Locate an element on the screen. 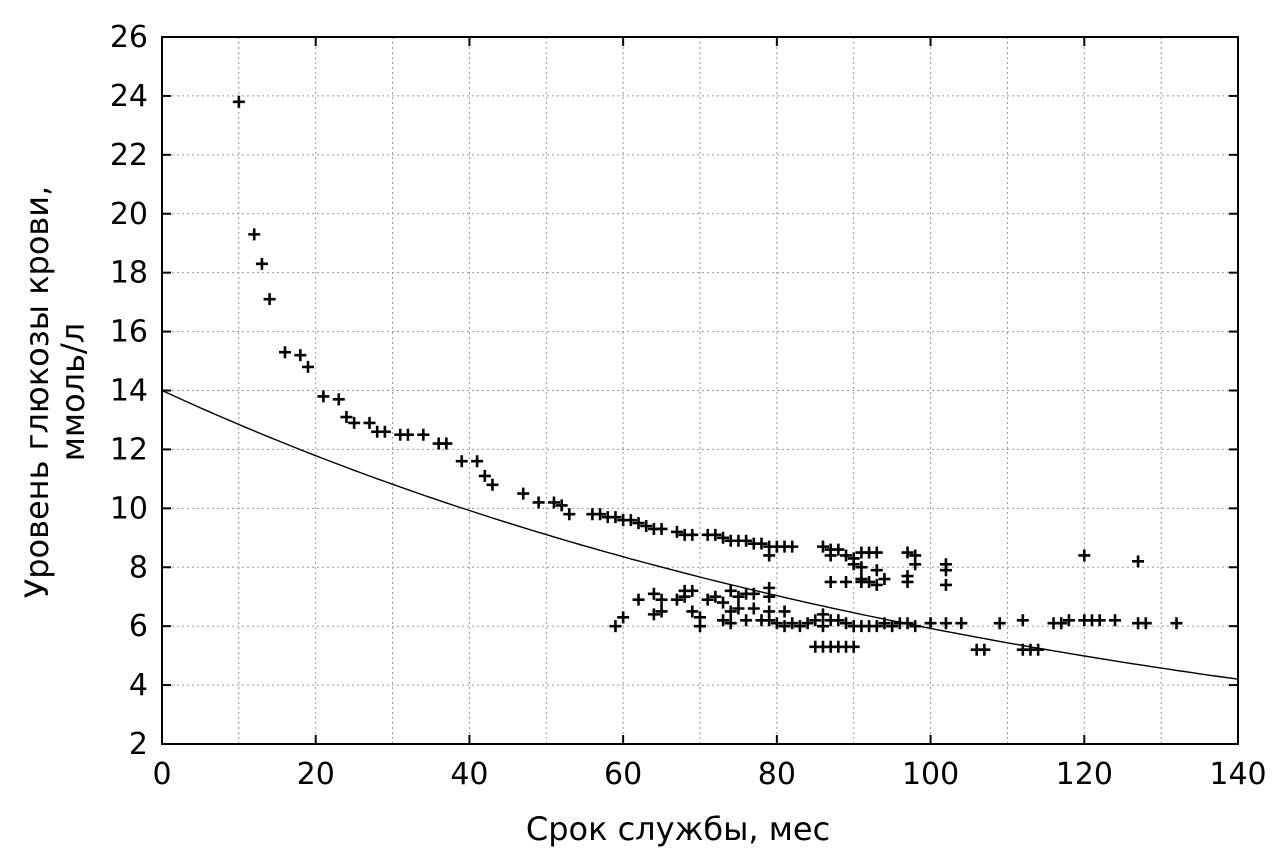  y-tick-label: 10 is located at coordinates (129, 508).